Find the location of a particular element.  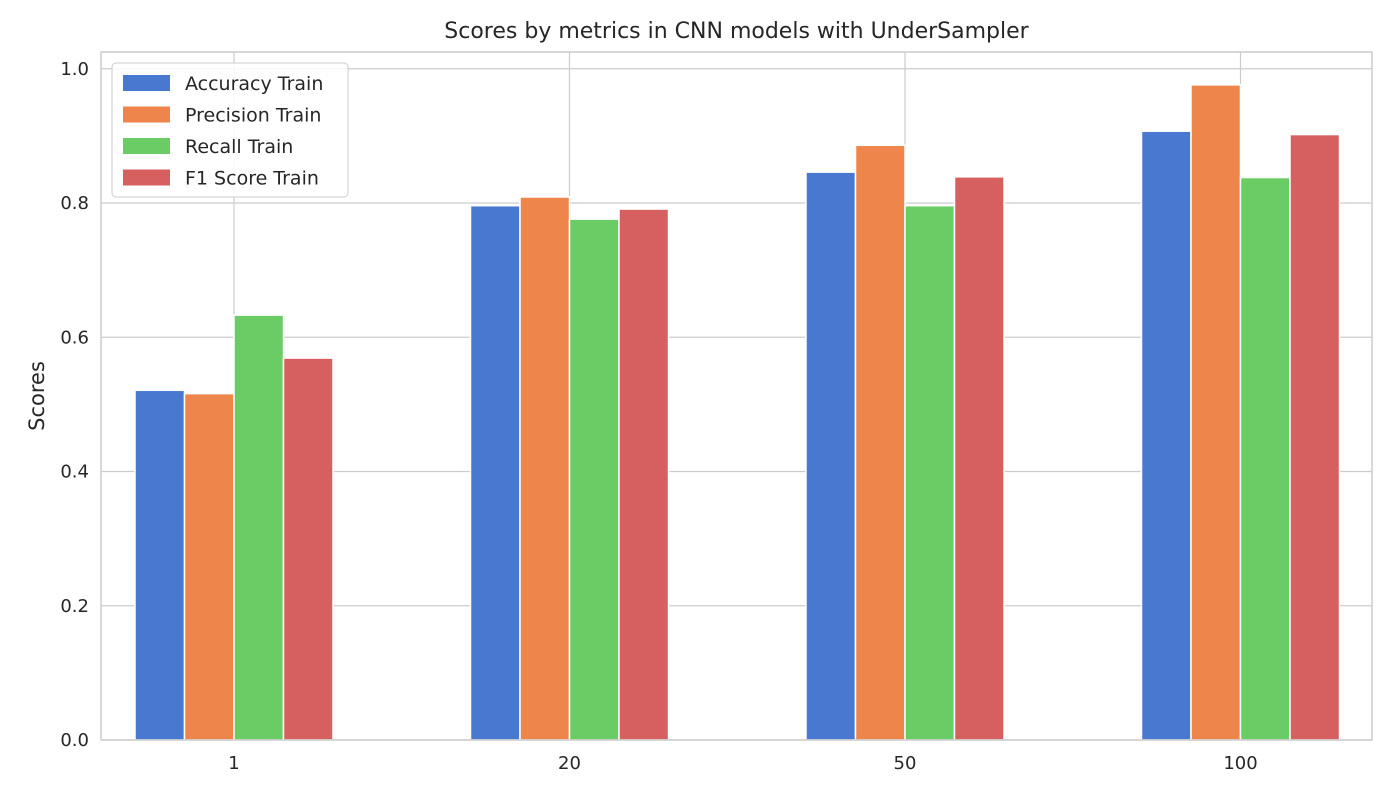

y-tick-label: 0.6 is located at coordinates (74, 337).